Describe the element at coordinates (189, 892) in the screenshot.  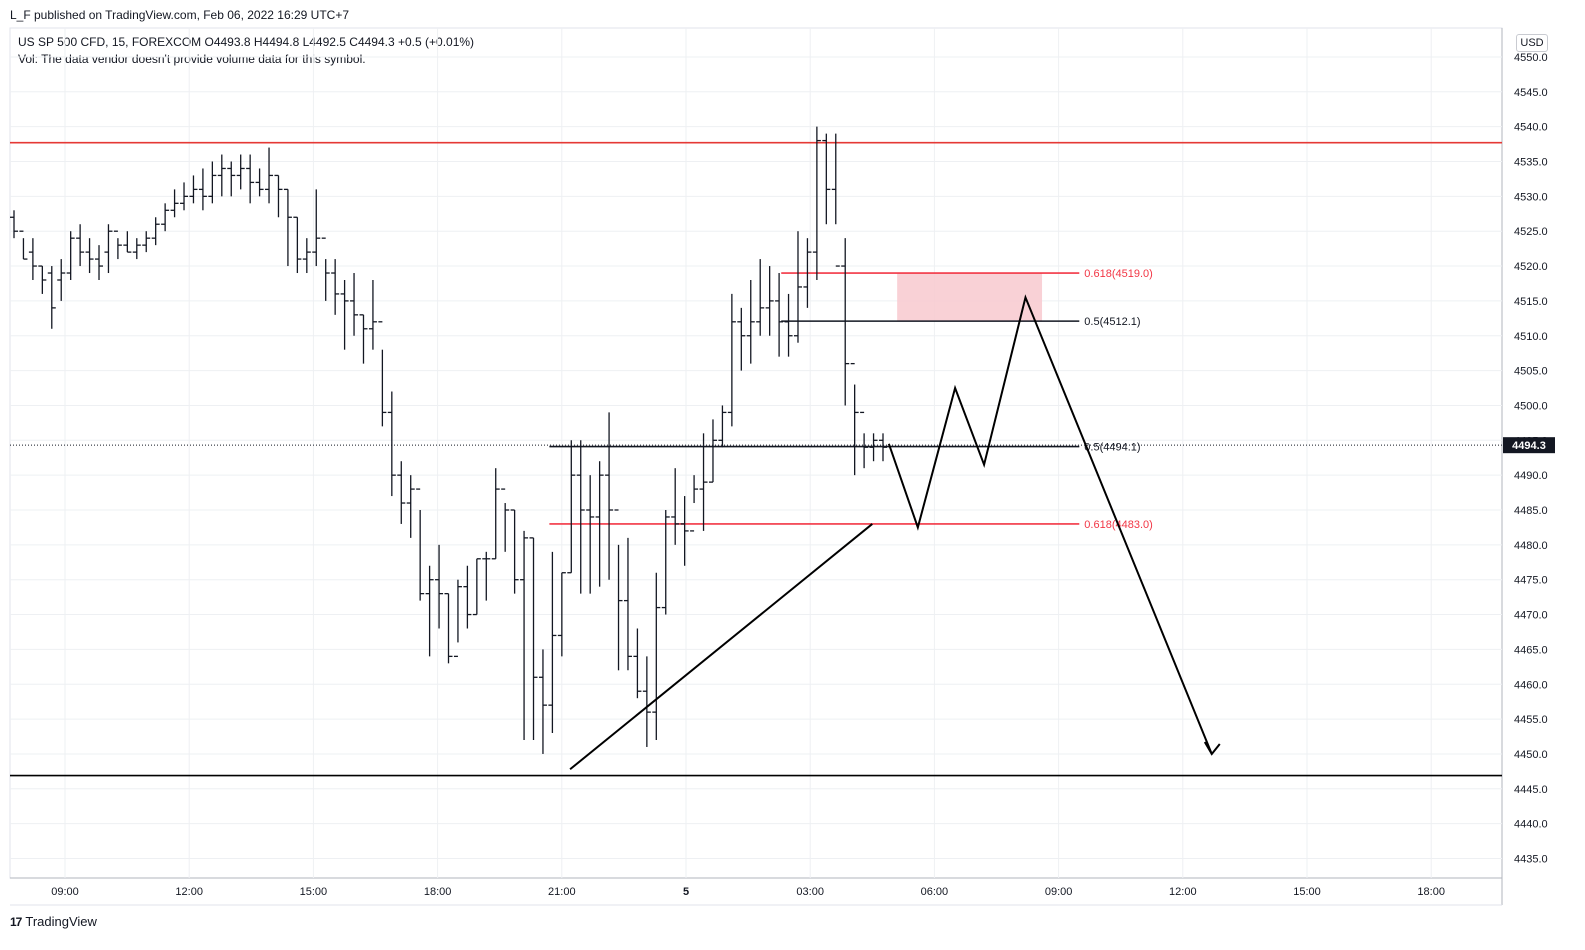
I see `time-tick-label: 12:00` at that location.